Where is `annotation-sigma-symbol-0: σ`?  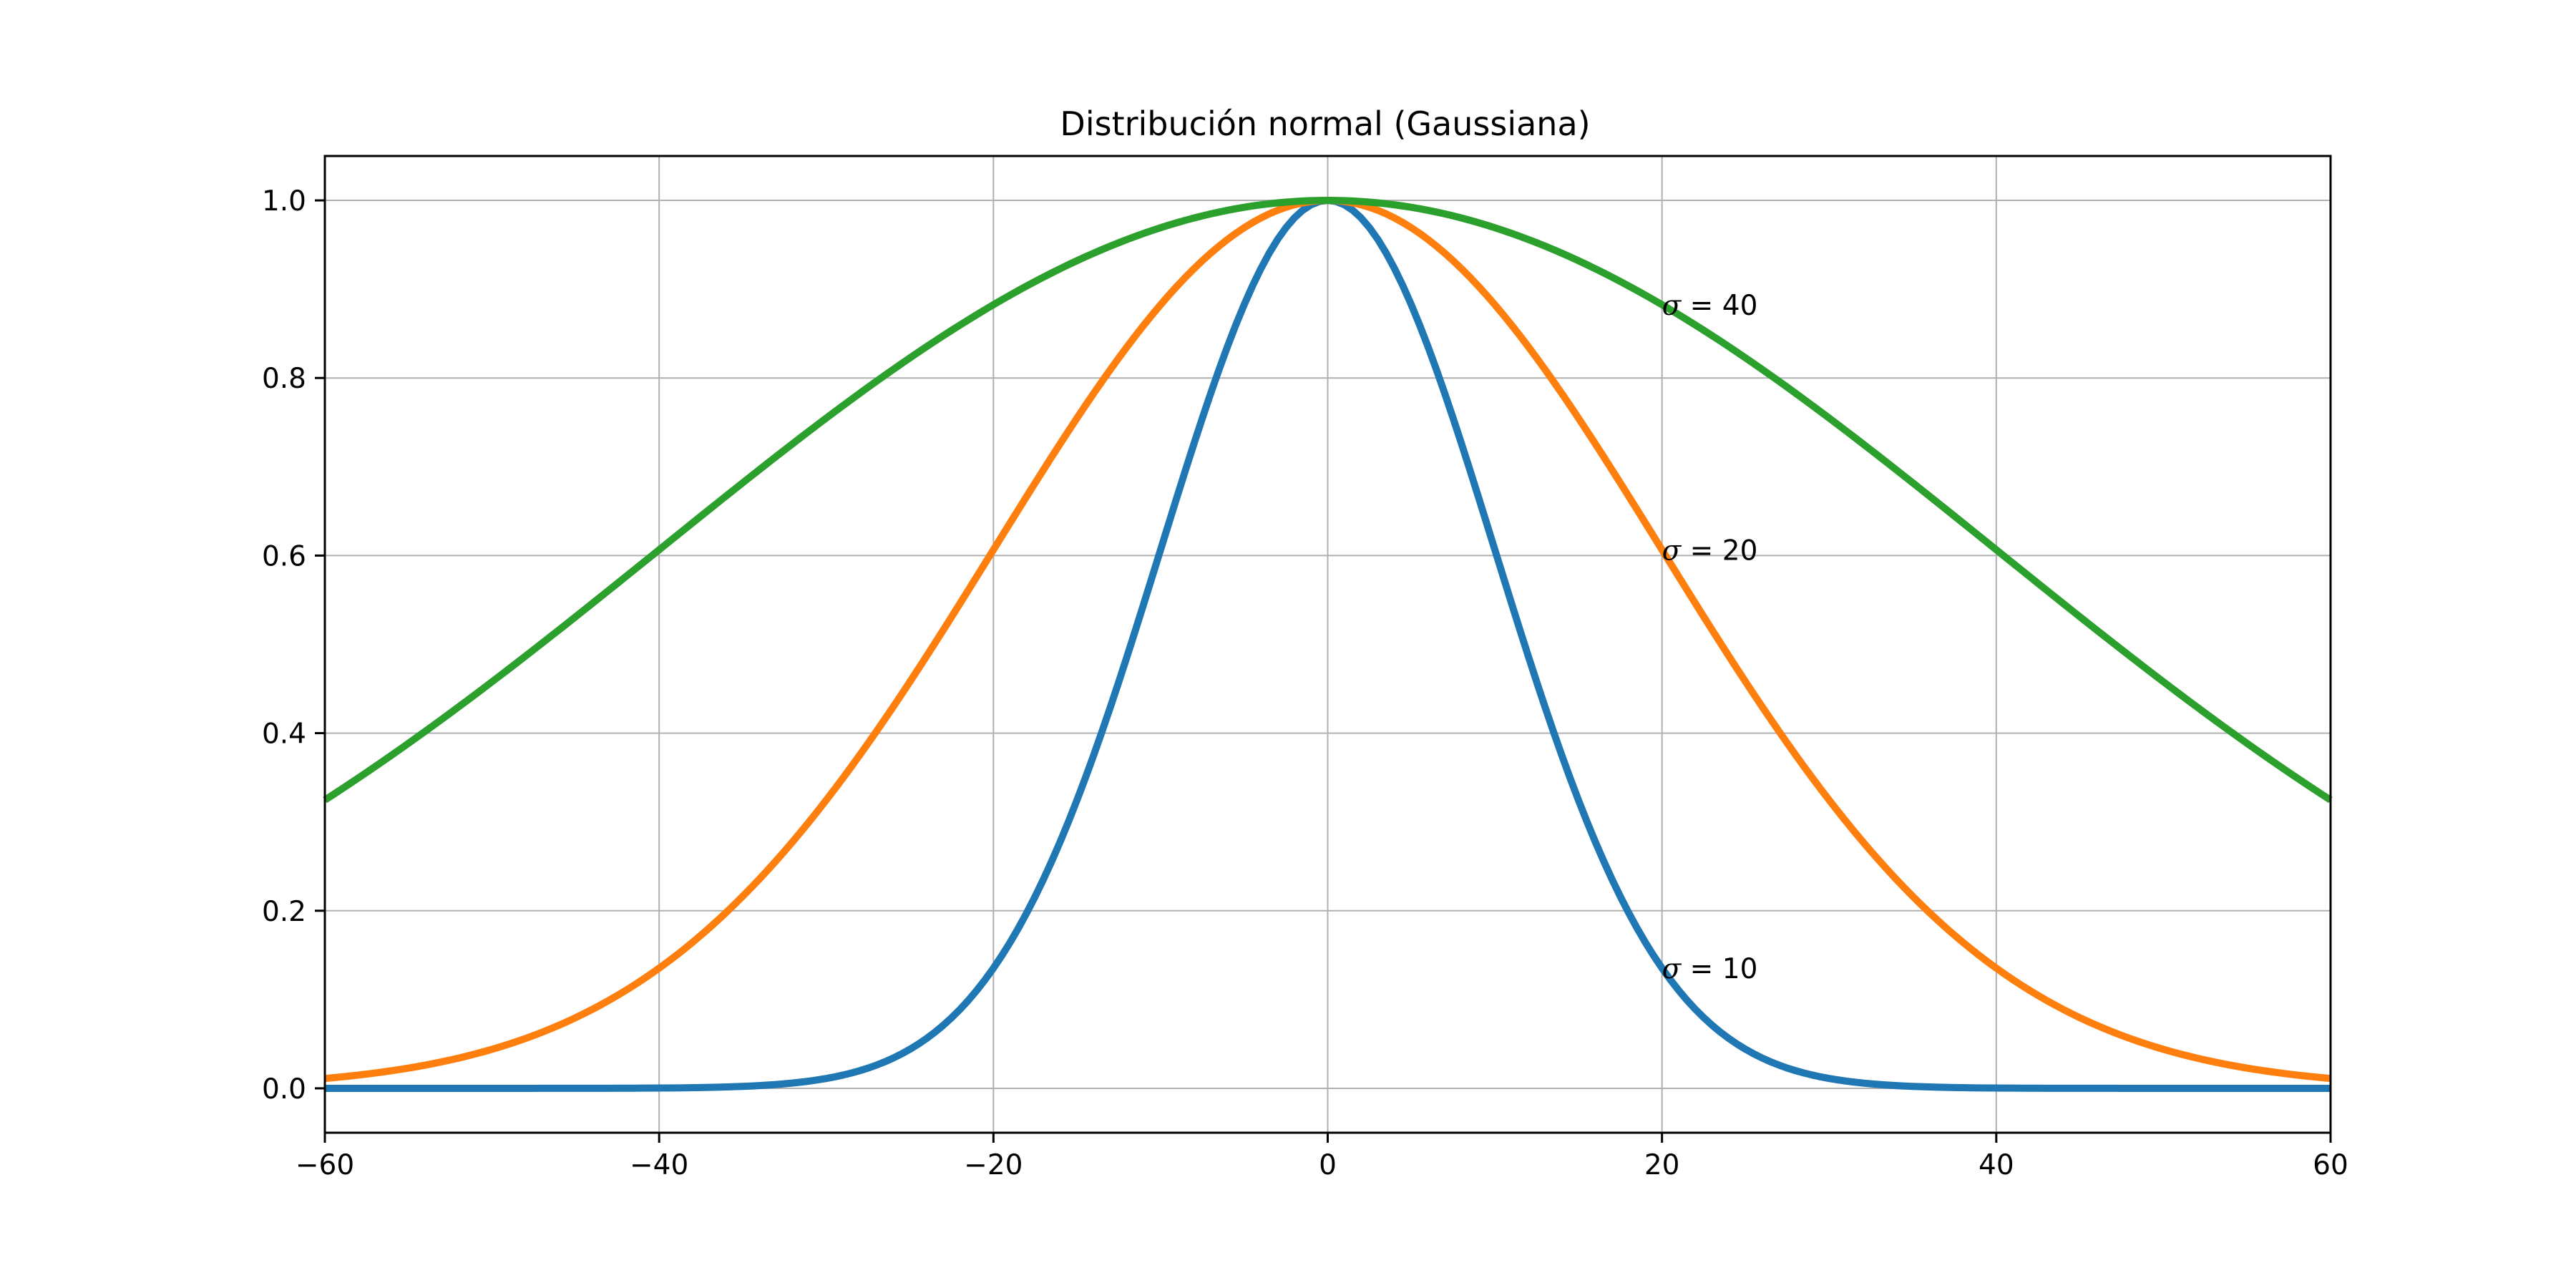 annotation-sigma-symbol-0: σ is located at coordinates (1672, 306).